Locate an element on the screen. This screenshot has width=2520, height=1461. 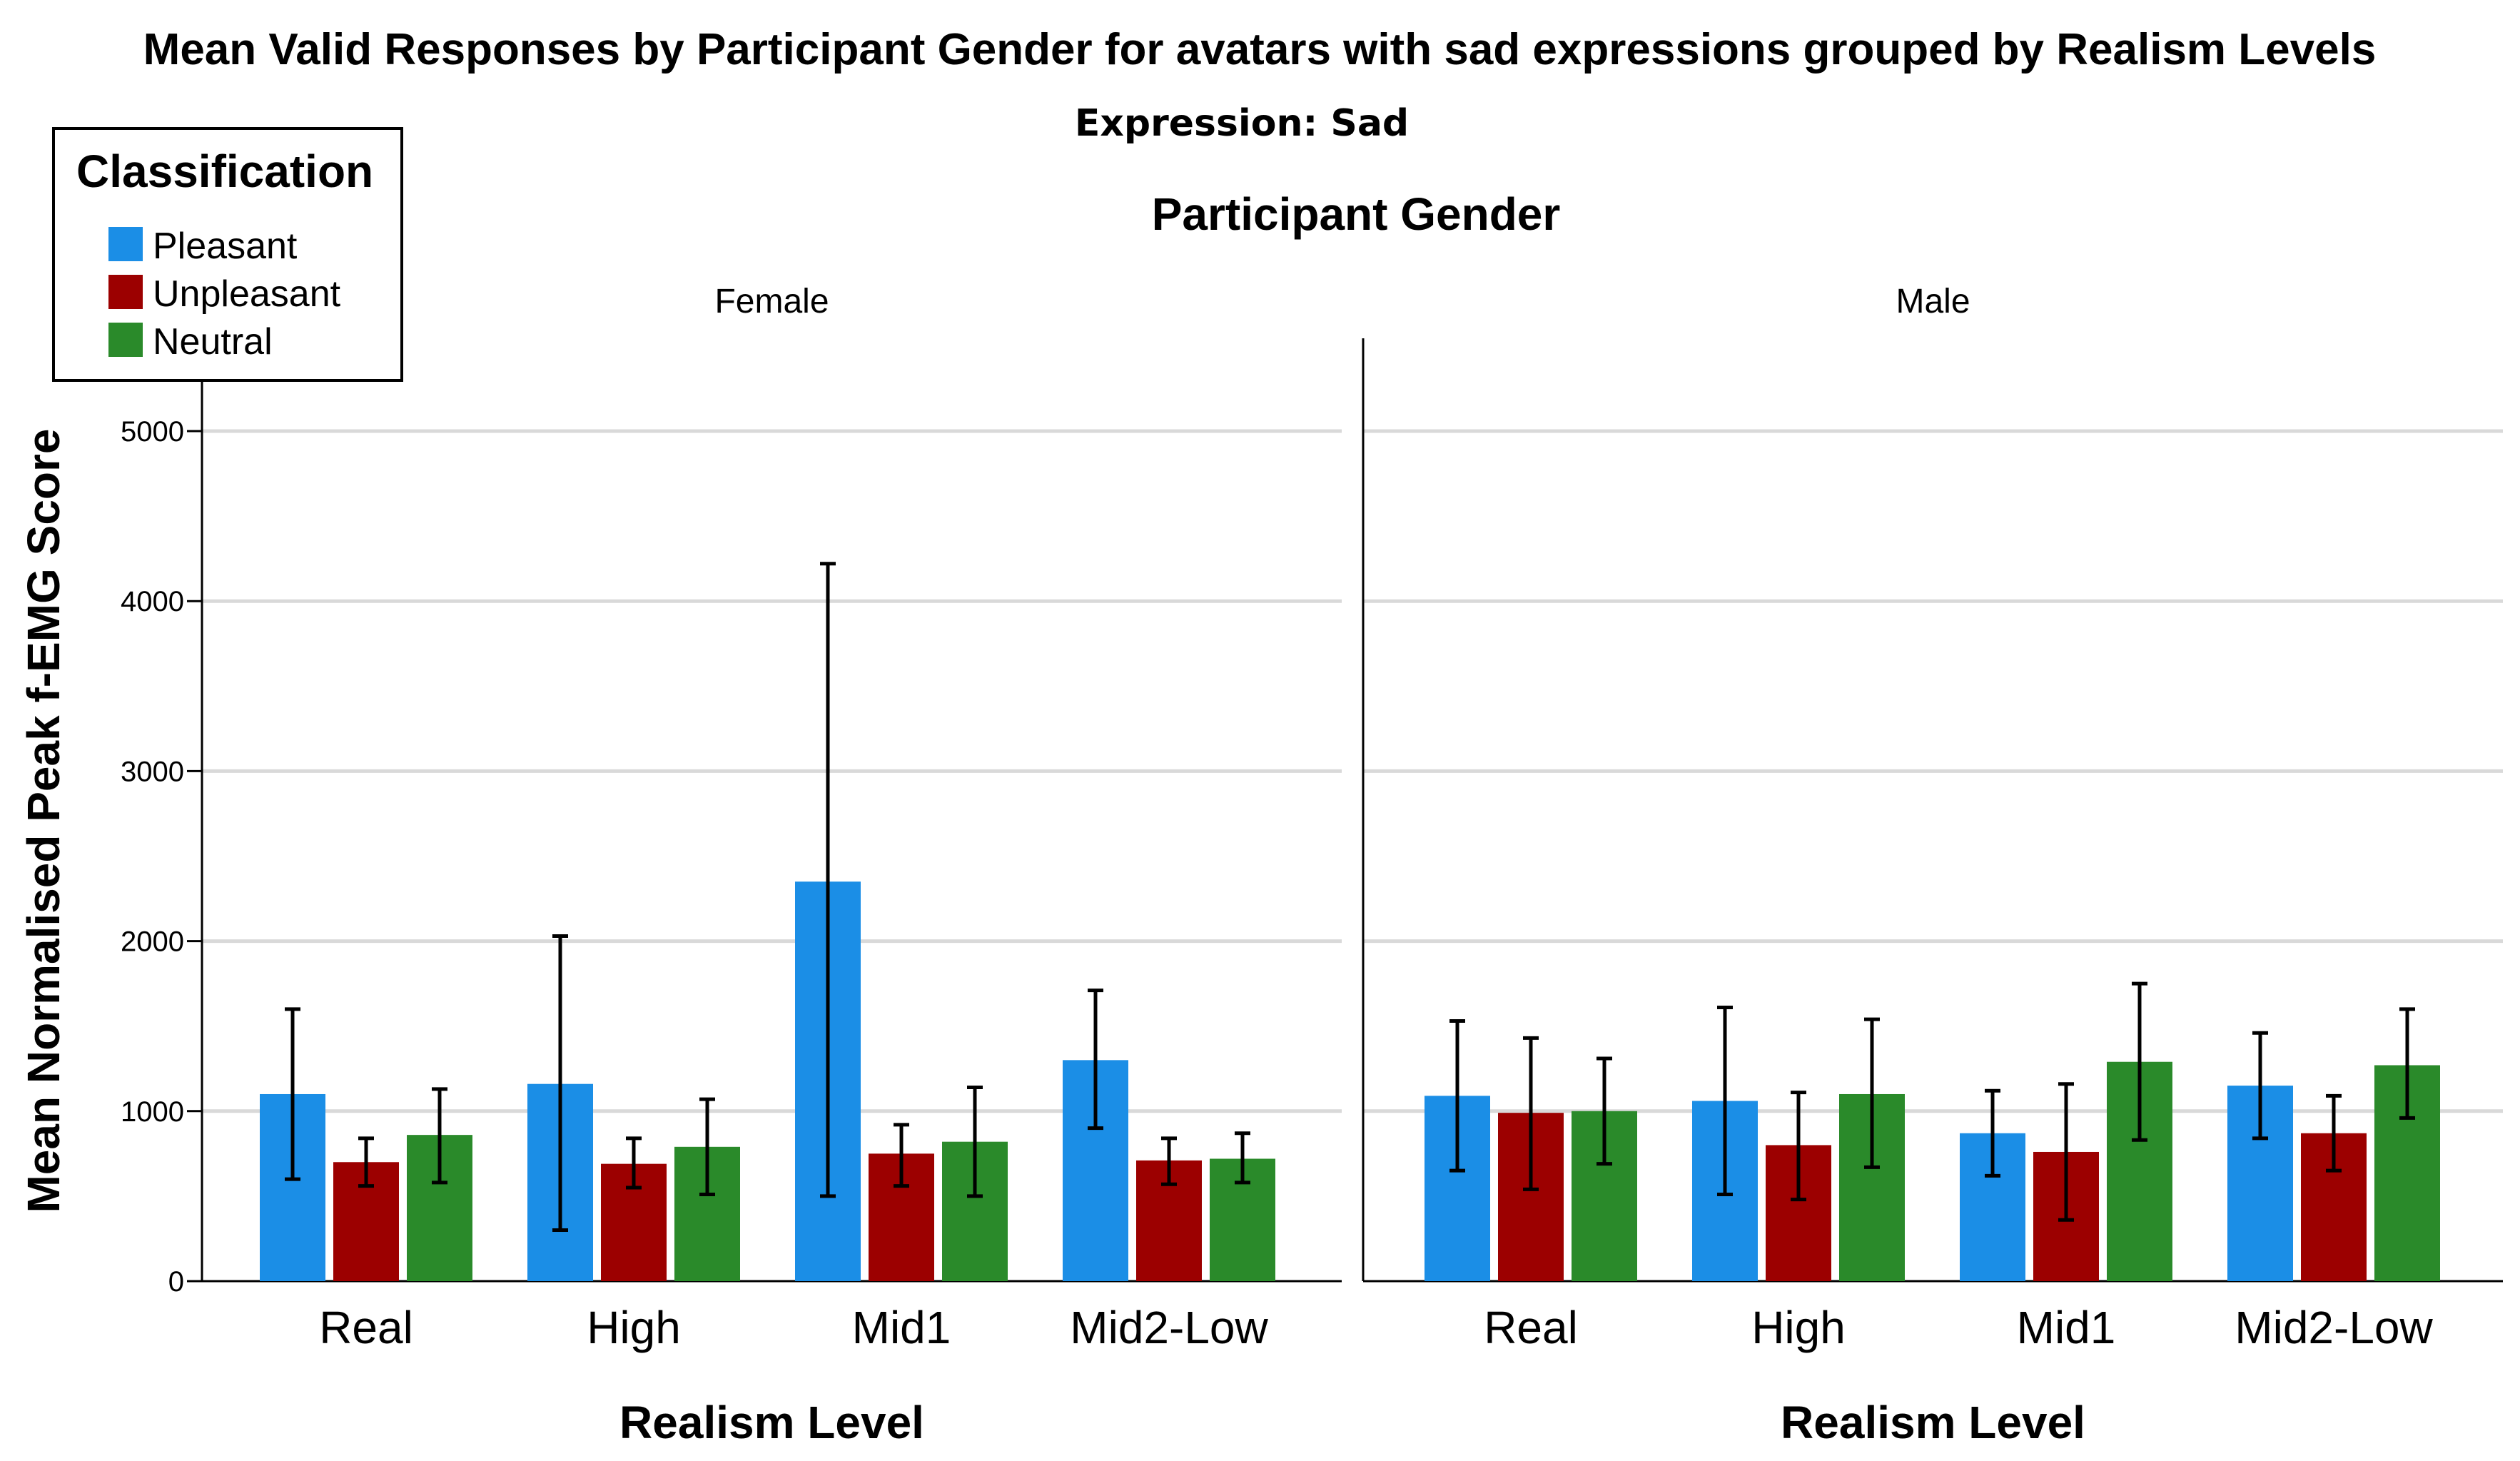
chart-subtitle: Expression: Sad is located at coordinates (1242, 123).